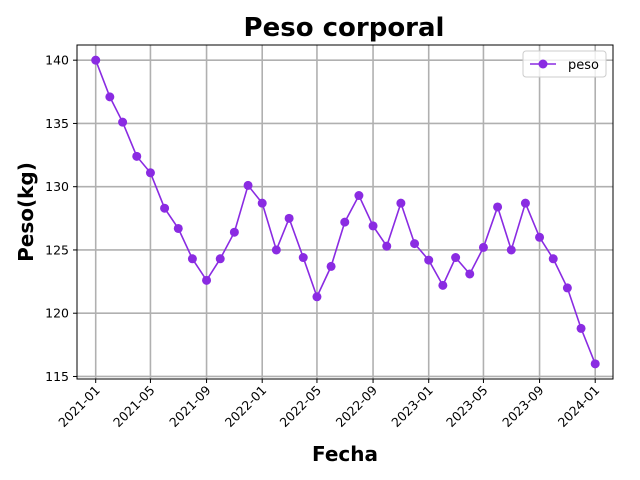 The image size is (640, 480). I want to click on x-tick-label: 2023-09, so click(523, 406).